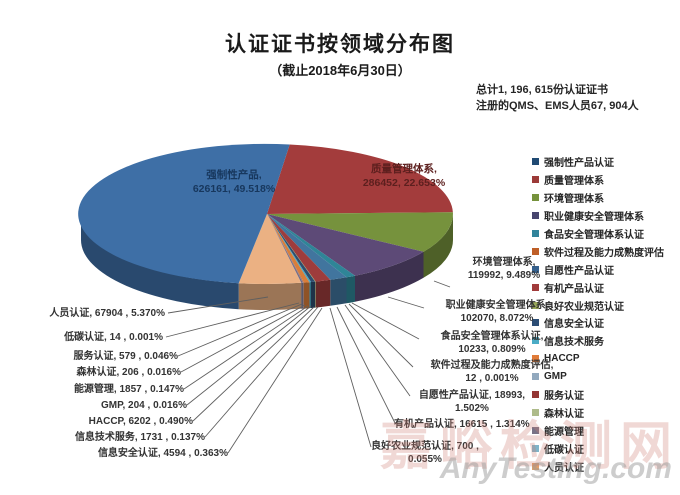 This screenshot has width=680, height=495. I want to click on pie-callout-低碳认证: 低碳认证, 14 , 0.001%, so click(113, 337).